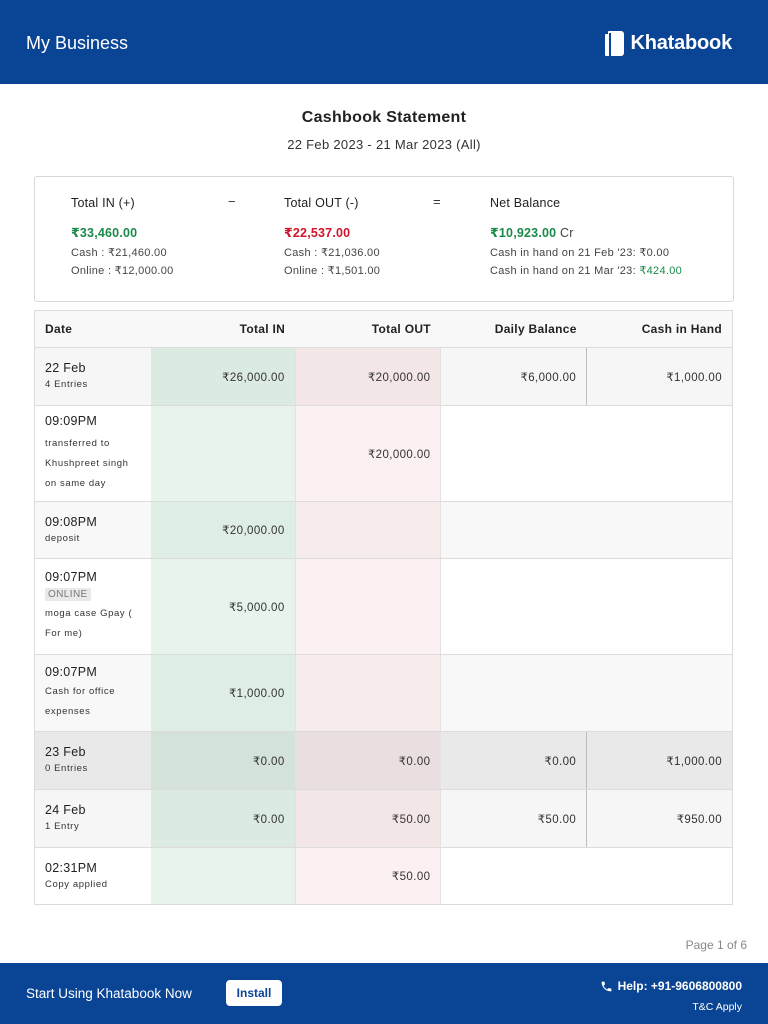  What do you see at coordinates (71, 420) in the screenshot?
I see `entry-time: 09:09PM` at bounding box center [71, 420].